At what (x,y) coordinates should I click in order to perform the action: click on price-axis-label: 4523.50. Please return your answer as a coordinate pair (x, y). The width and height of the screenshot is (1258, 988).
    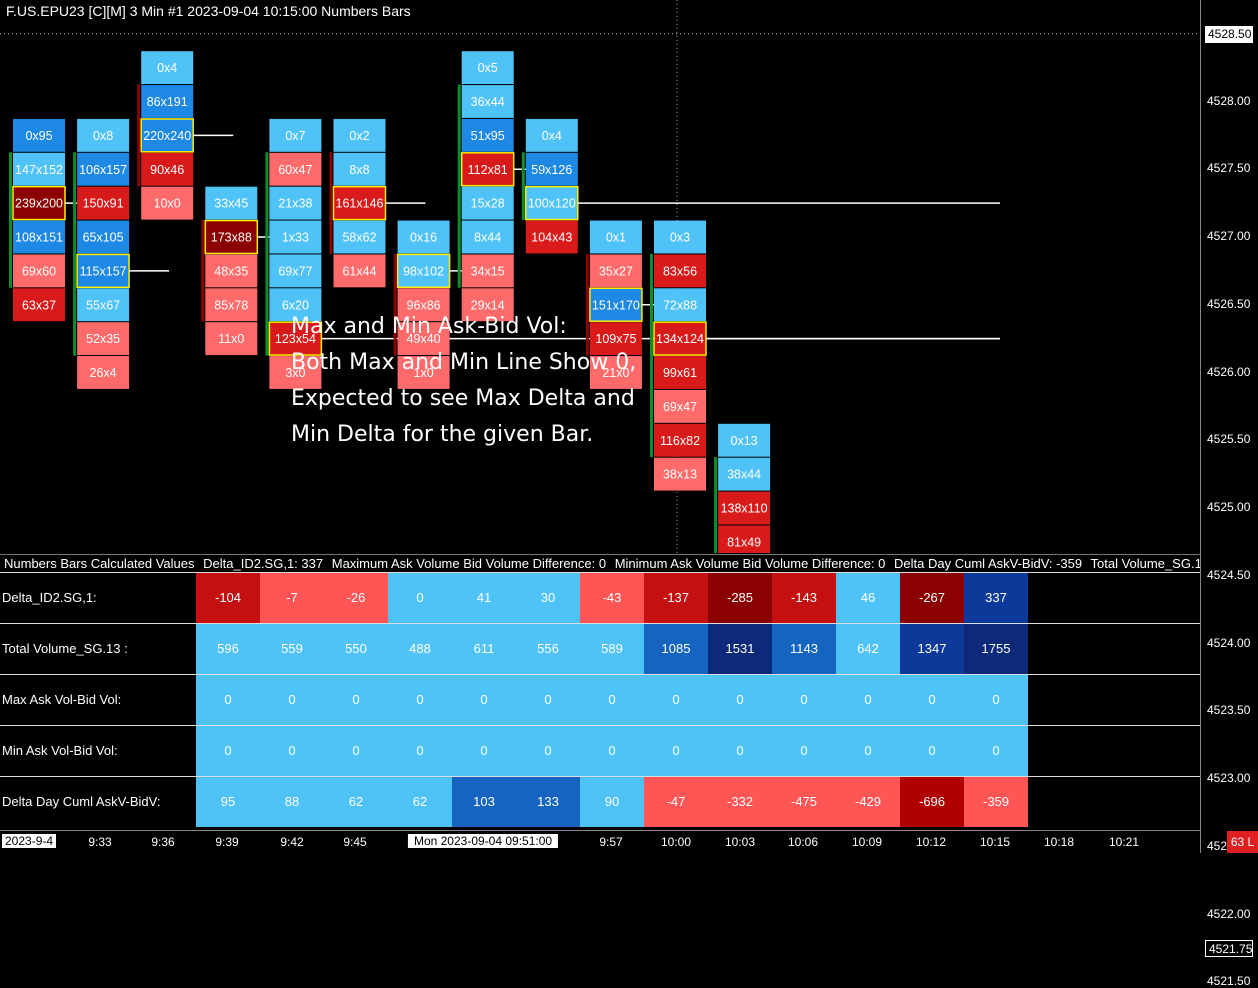
    Looking at the image, I should click on (1229, 710).